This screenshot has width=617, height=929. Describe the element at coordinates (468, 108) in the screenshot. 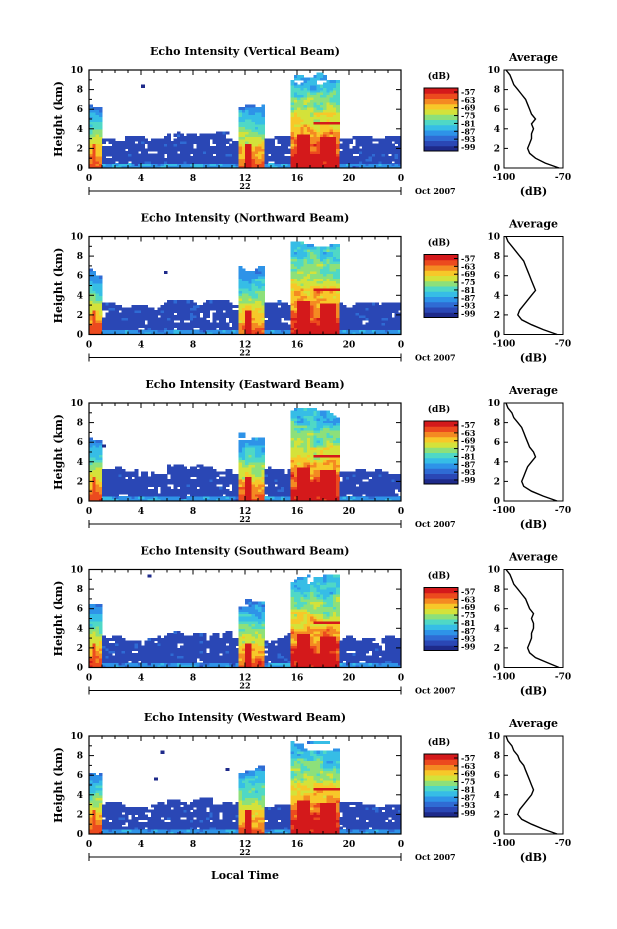

I see `colorbar-tick-label: -69` at that location.